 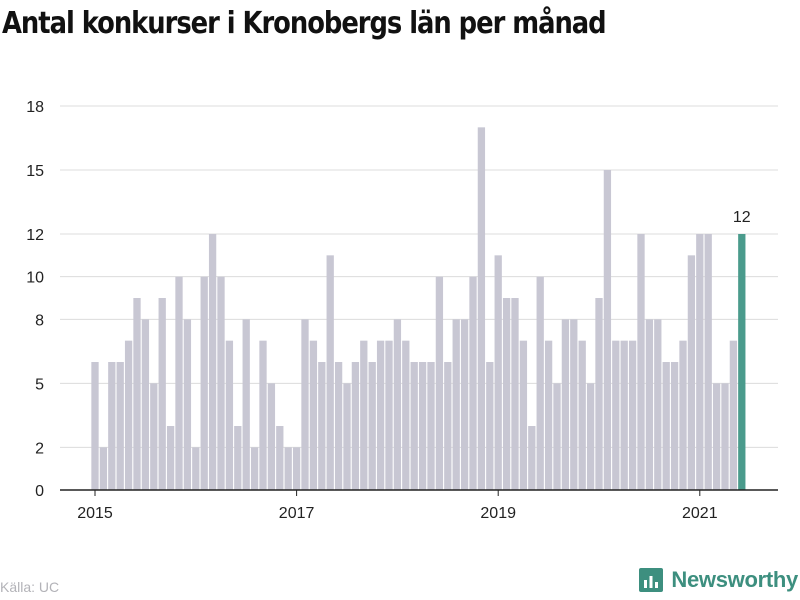 I want to click on value-labels: 12, so click(x=742, y=217).